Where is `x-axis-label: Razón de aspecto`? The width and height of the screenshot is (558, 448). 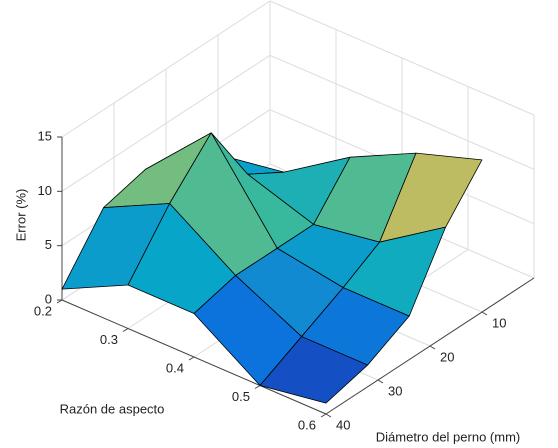
x-axis-label: Razón de aspecto is located at coordinates (112, 408).